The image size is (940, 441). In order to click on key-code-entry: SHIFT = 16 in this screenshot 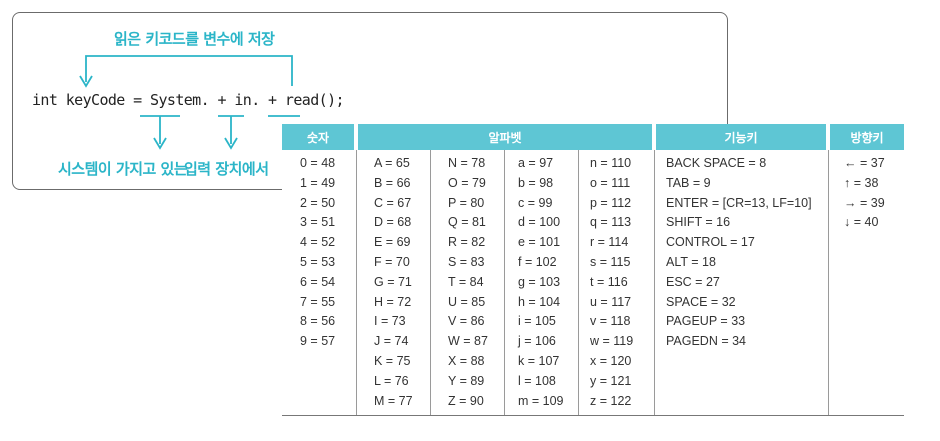, I will do `click(698, 222)`.